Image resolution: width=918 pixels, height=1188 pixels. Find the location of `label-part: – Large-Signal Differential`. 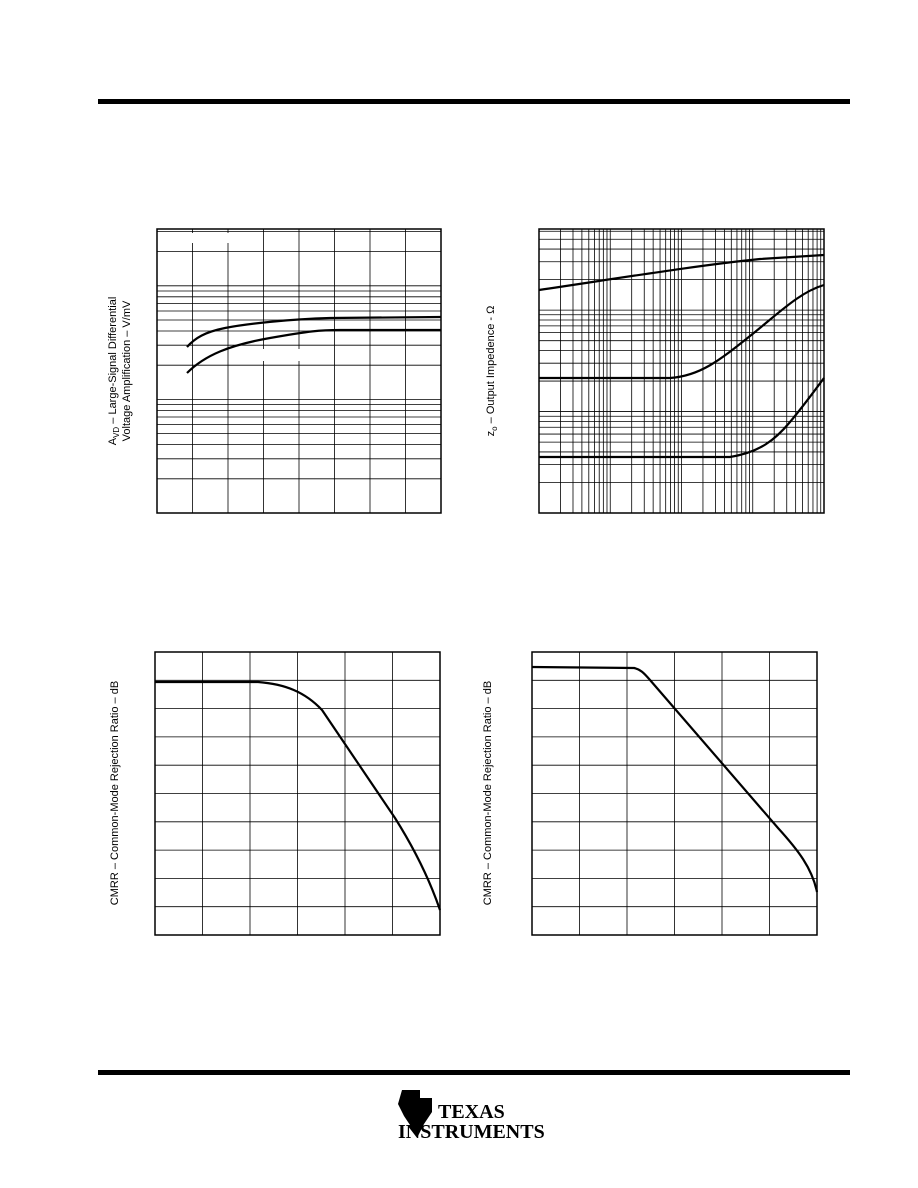

label-part: – Large-Signal Differential is located at coordinates (113, 362).